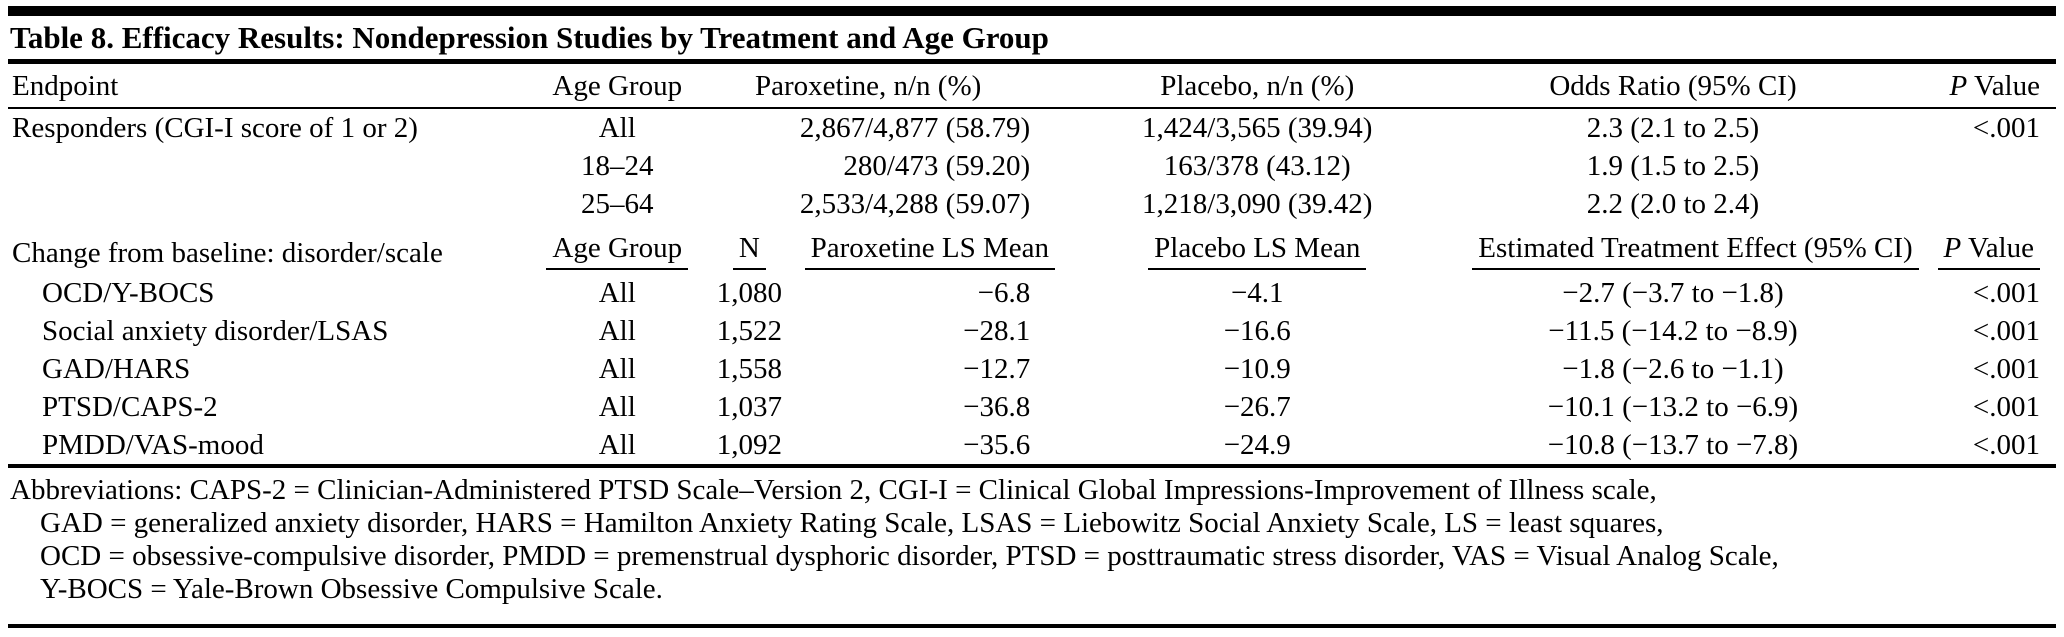 Image resolution: width=2064 pixels, height=637 pixels. What do you see at coordinates (997, 407) in the screenshot?
I see `table-cell-paroxetine: −36.8` at bounding box center [997, 407].